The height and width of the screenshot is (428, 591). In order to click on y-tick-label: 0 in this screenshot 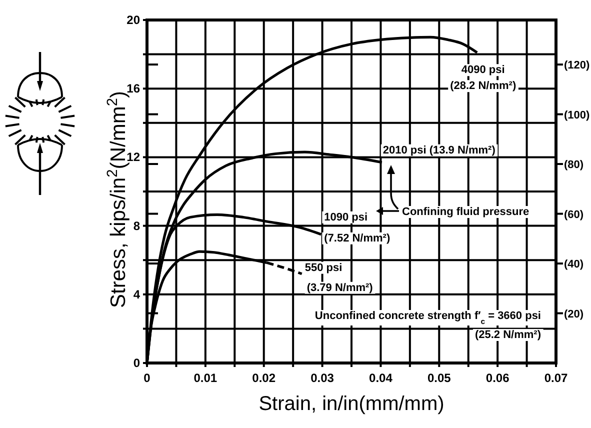, I will do `click(136, 363)`.